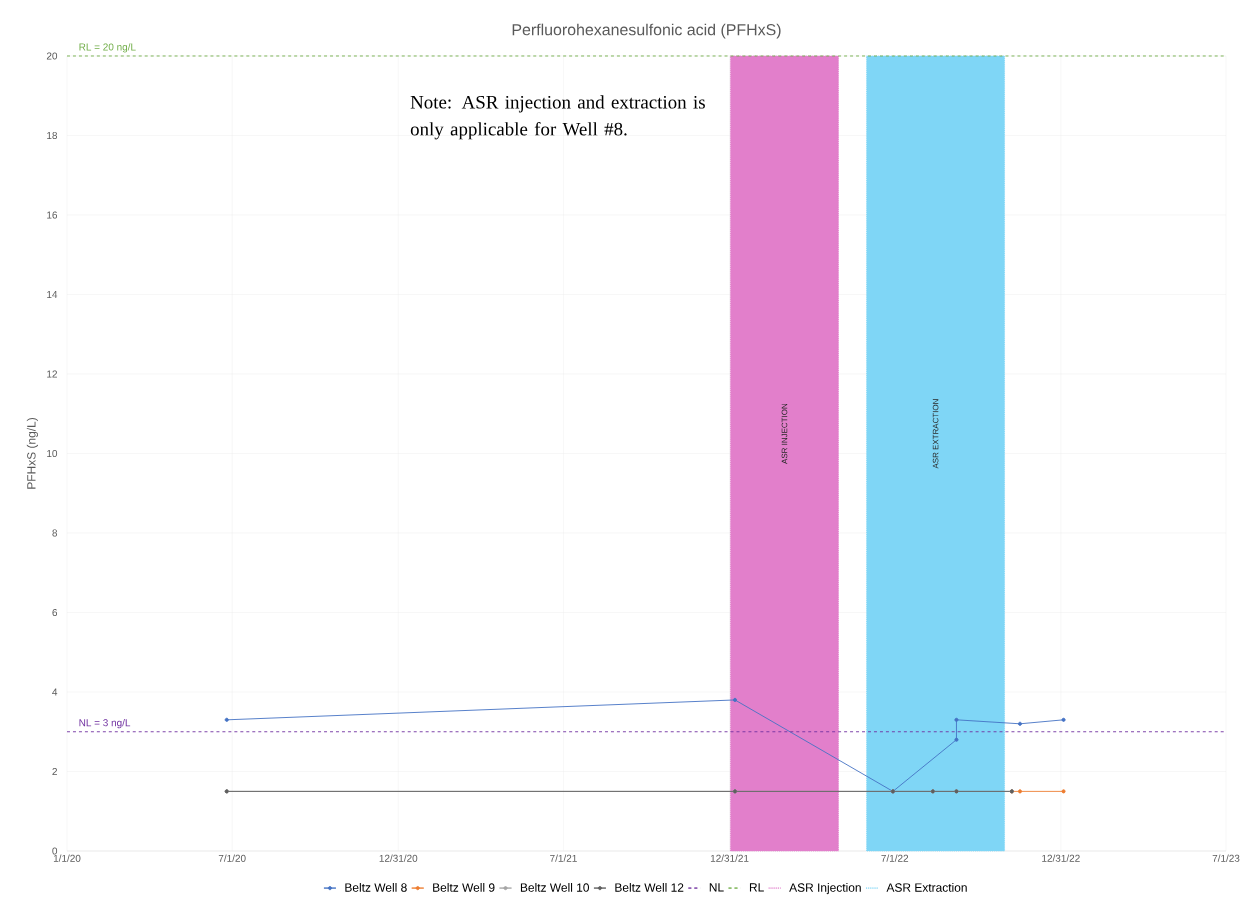  I want to click on x-tick-label: 12/31/20, so click(398, 858).